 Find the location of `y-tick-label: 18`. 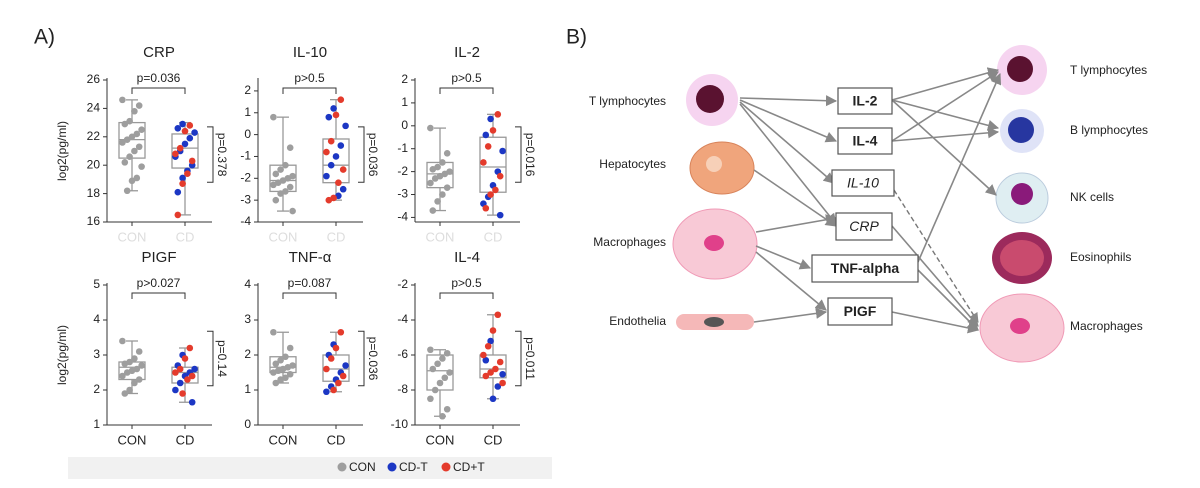

y-tick-label: 18 is located at coordinates (94, 193).